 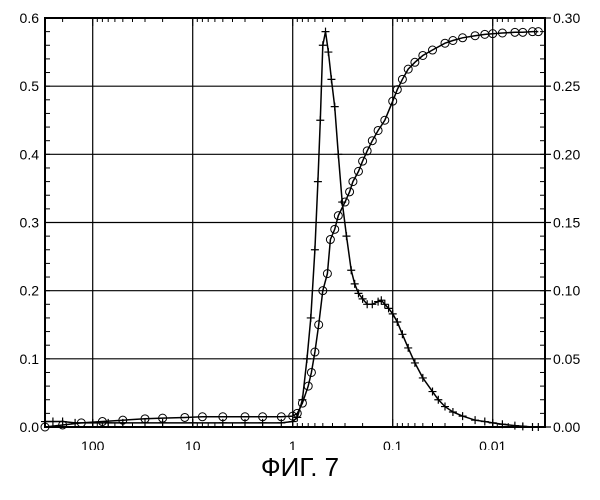 I want to click on y-left-tick-label: 0.2, so click(x=30, y=291).